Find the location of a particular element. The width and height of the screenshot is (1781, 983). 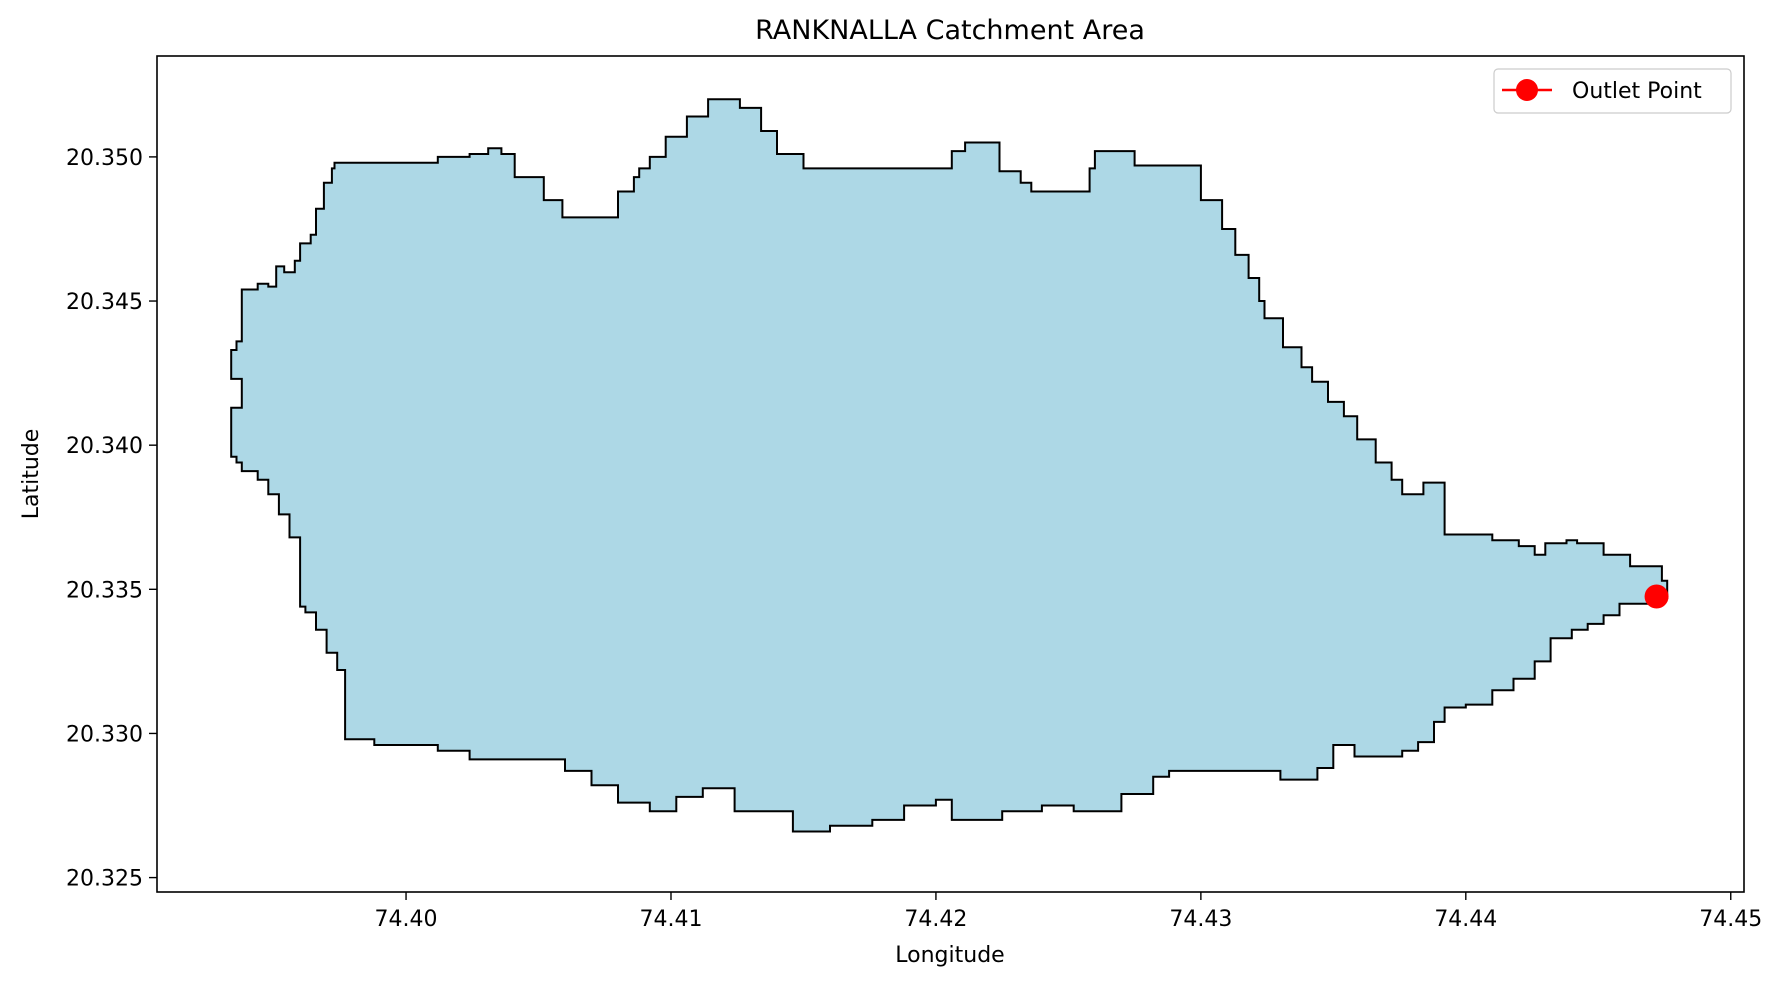

y-tick-label: 20.330 is located at coordinates (104, 734).